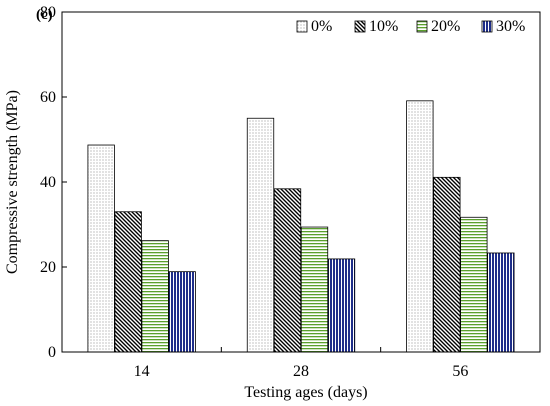 This screenshot has height=406, width=550. Describe the element at coordinates (410, 26) in the screenshot. I see `legend: 0% 10% 20% 30%` at that location.